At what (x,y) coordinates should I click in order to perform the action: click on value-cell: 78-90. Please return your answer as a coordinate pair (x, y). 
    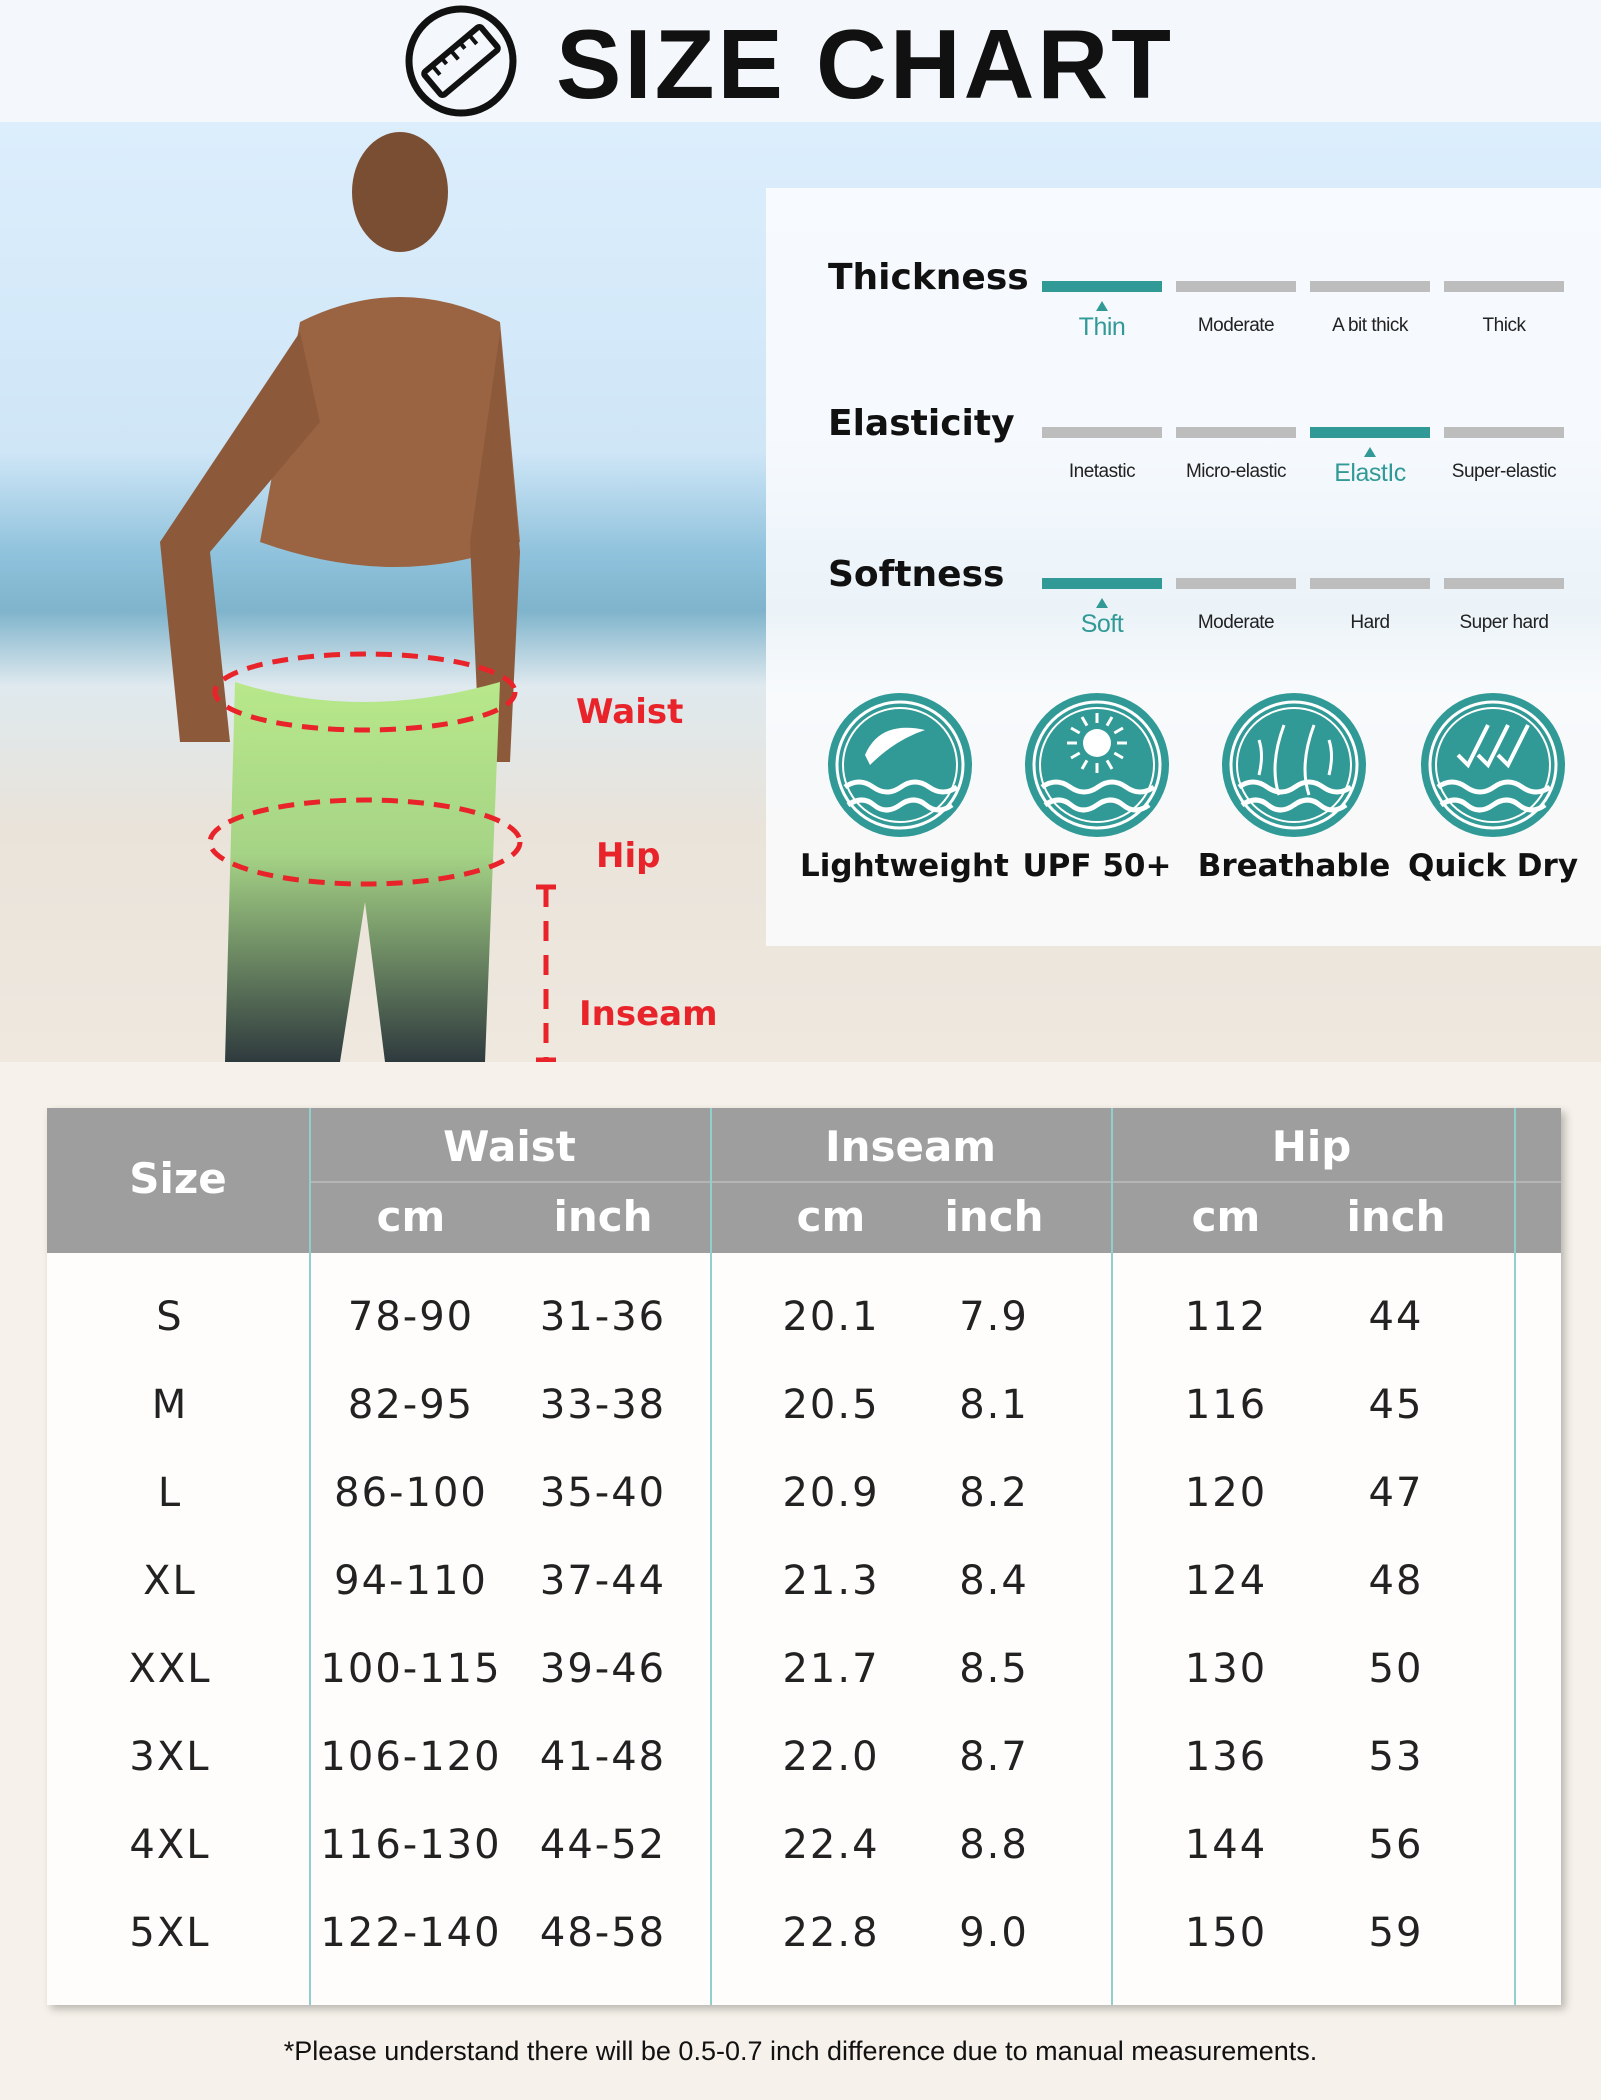
    Looking at the image, I should click on (411, 1317).